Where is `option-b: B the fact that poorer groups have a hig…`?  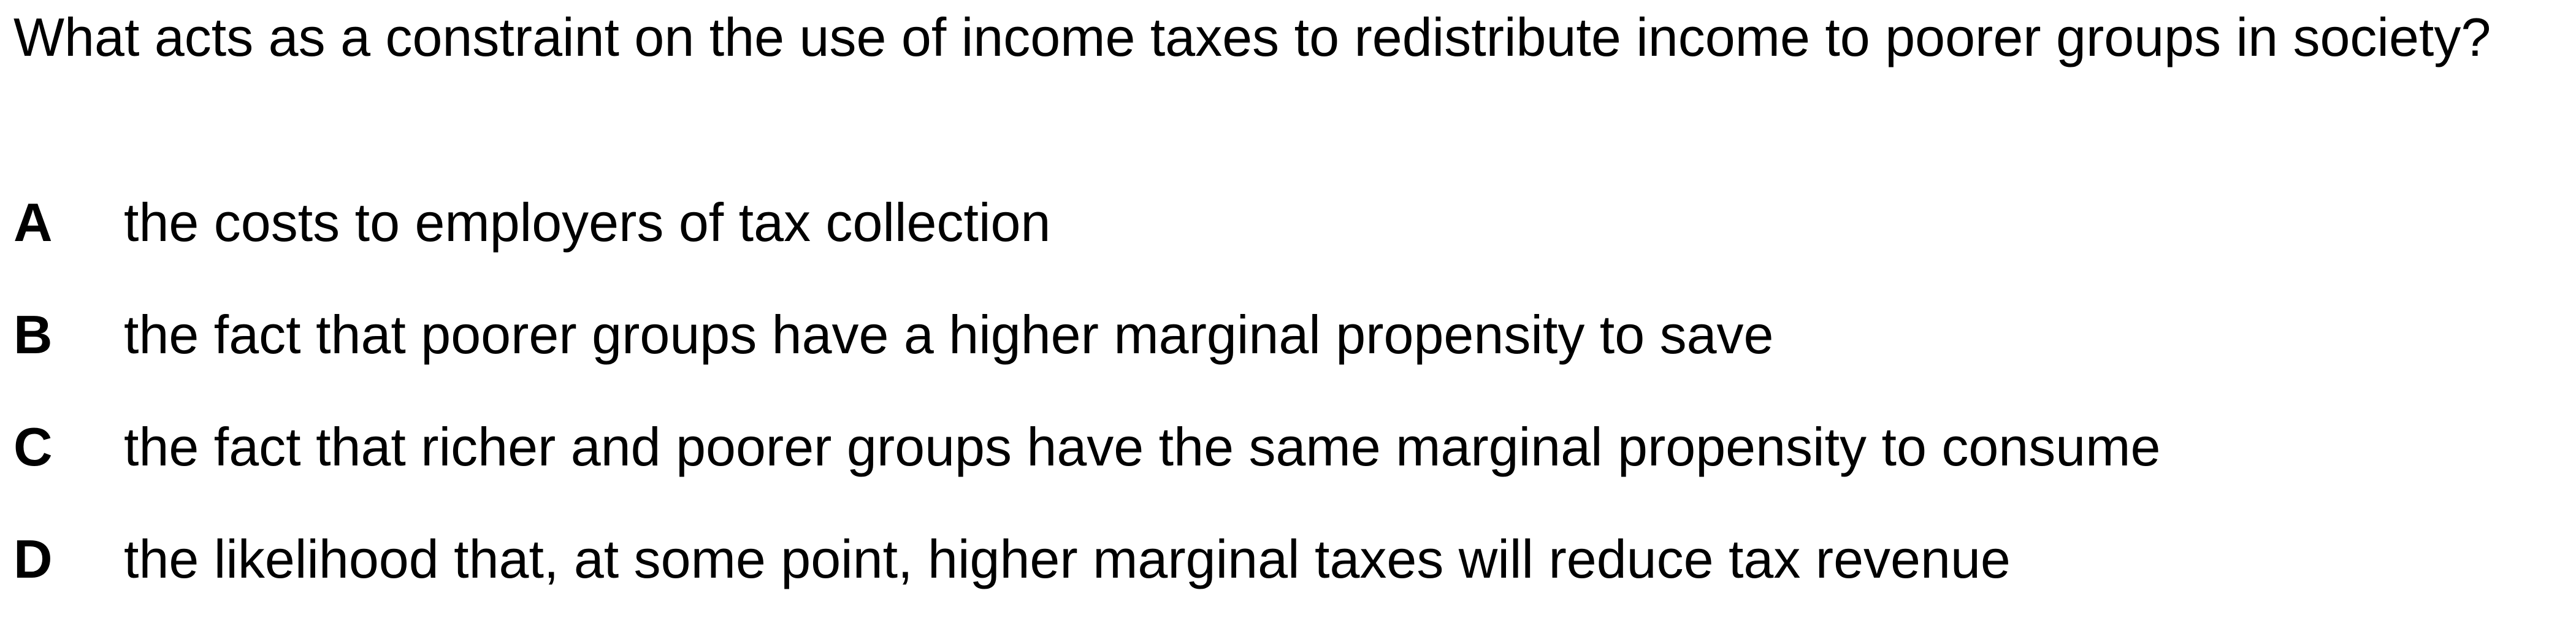
option-b: B the fact that poorer groups have a hig… is located at coordinates (1086, 358).